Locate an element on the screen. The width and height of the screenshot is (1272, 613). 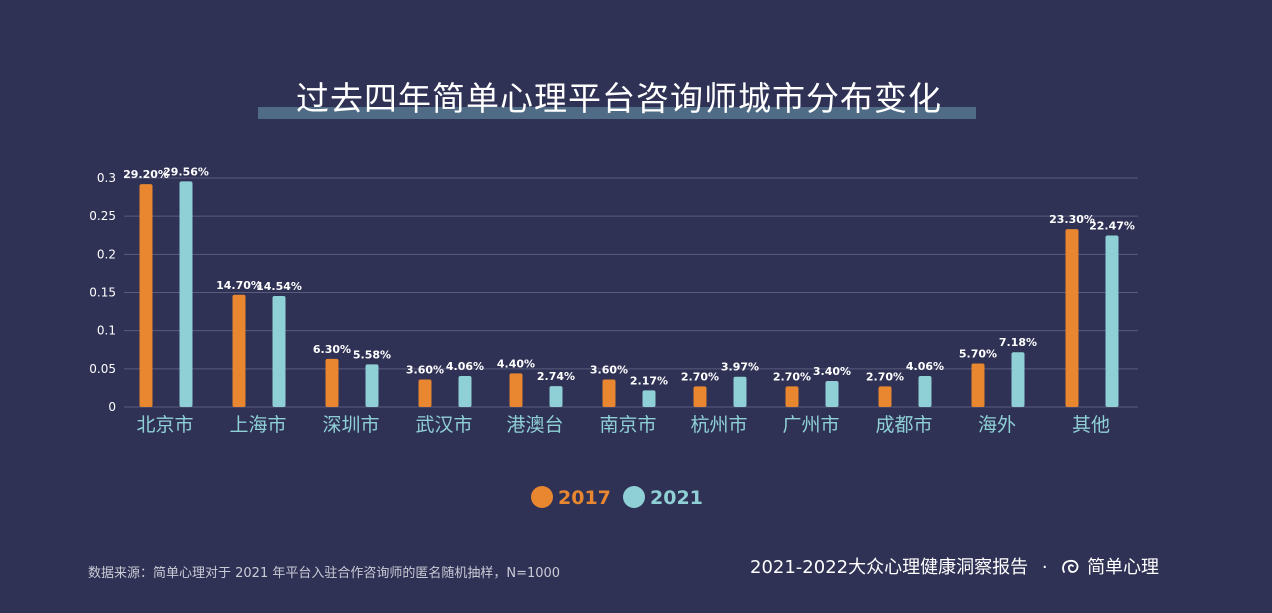
data-label: 29.56% is located at coordinates (186, 171).